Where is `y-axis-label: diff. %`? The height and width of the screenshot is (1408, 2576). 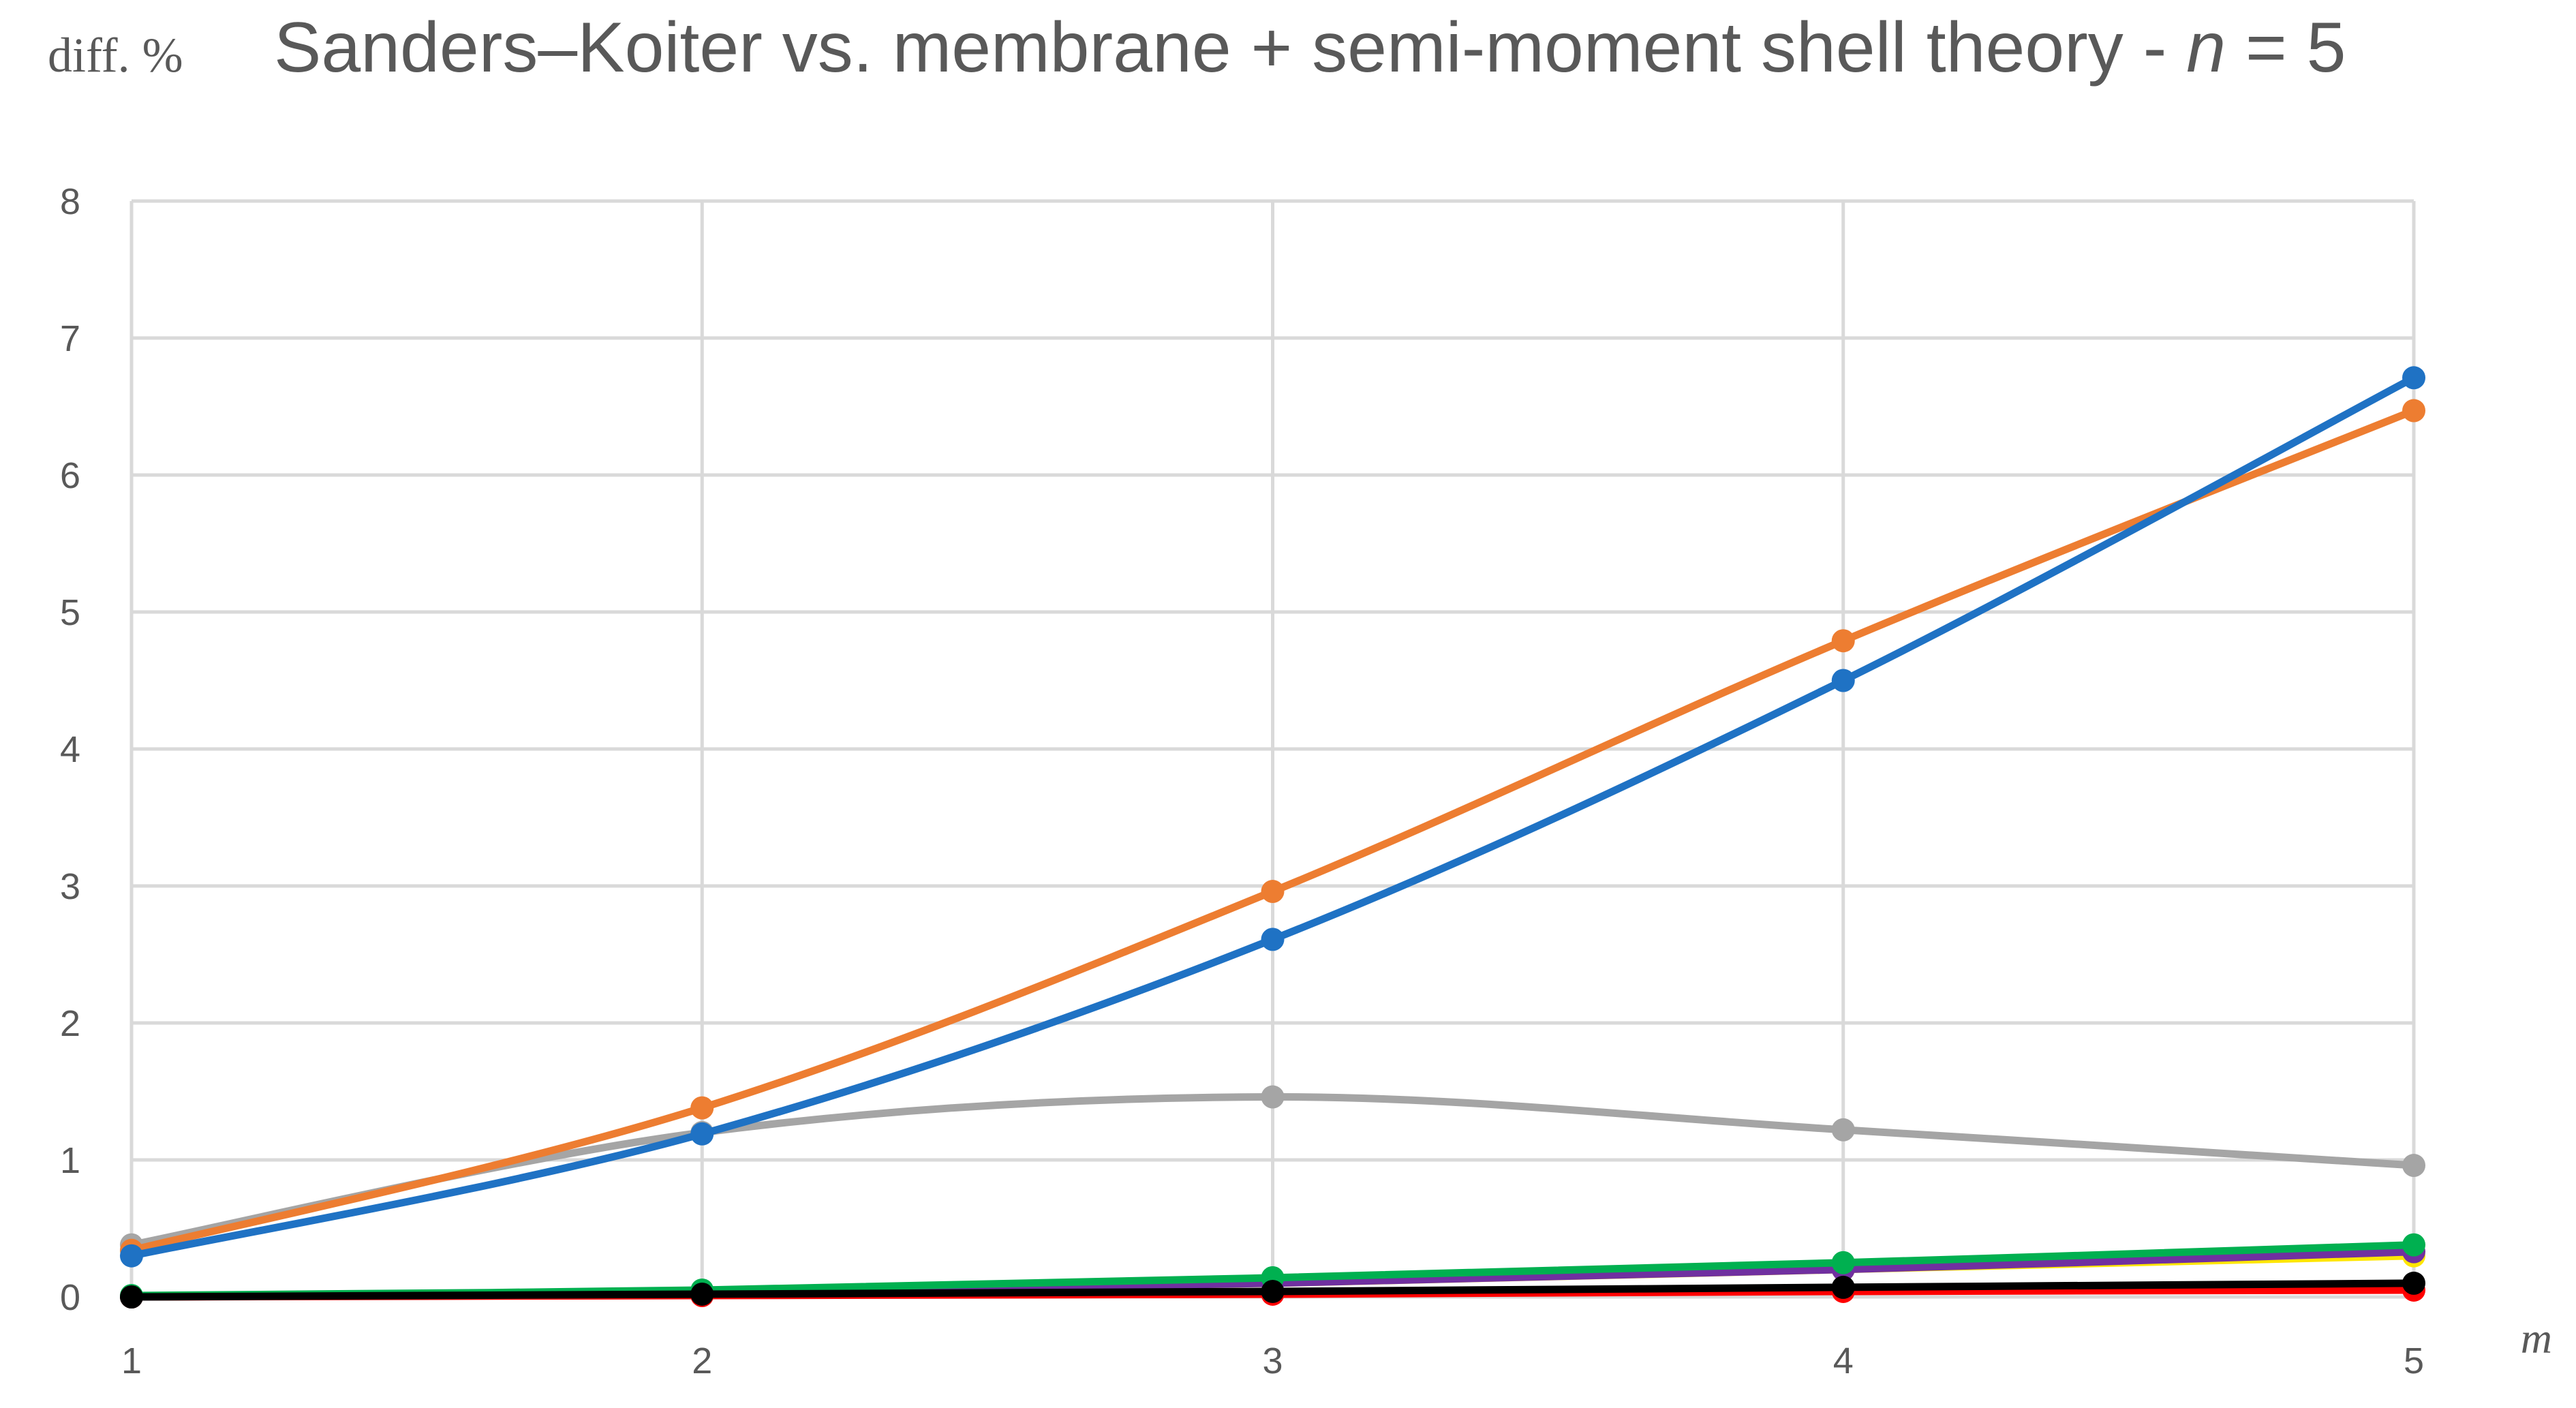 y-axis-label: diff. % is located at coordinates (116, 55).